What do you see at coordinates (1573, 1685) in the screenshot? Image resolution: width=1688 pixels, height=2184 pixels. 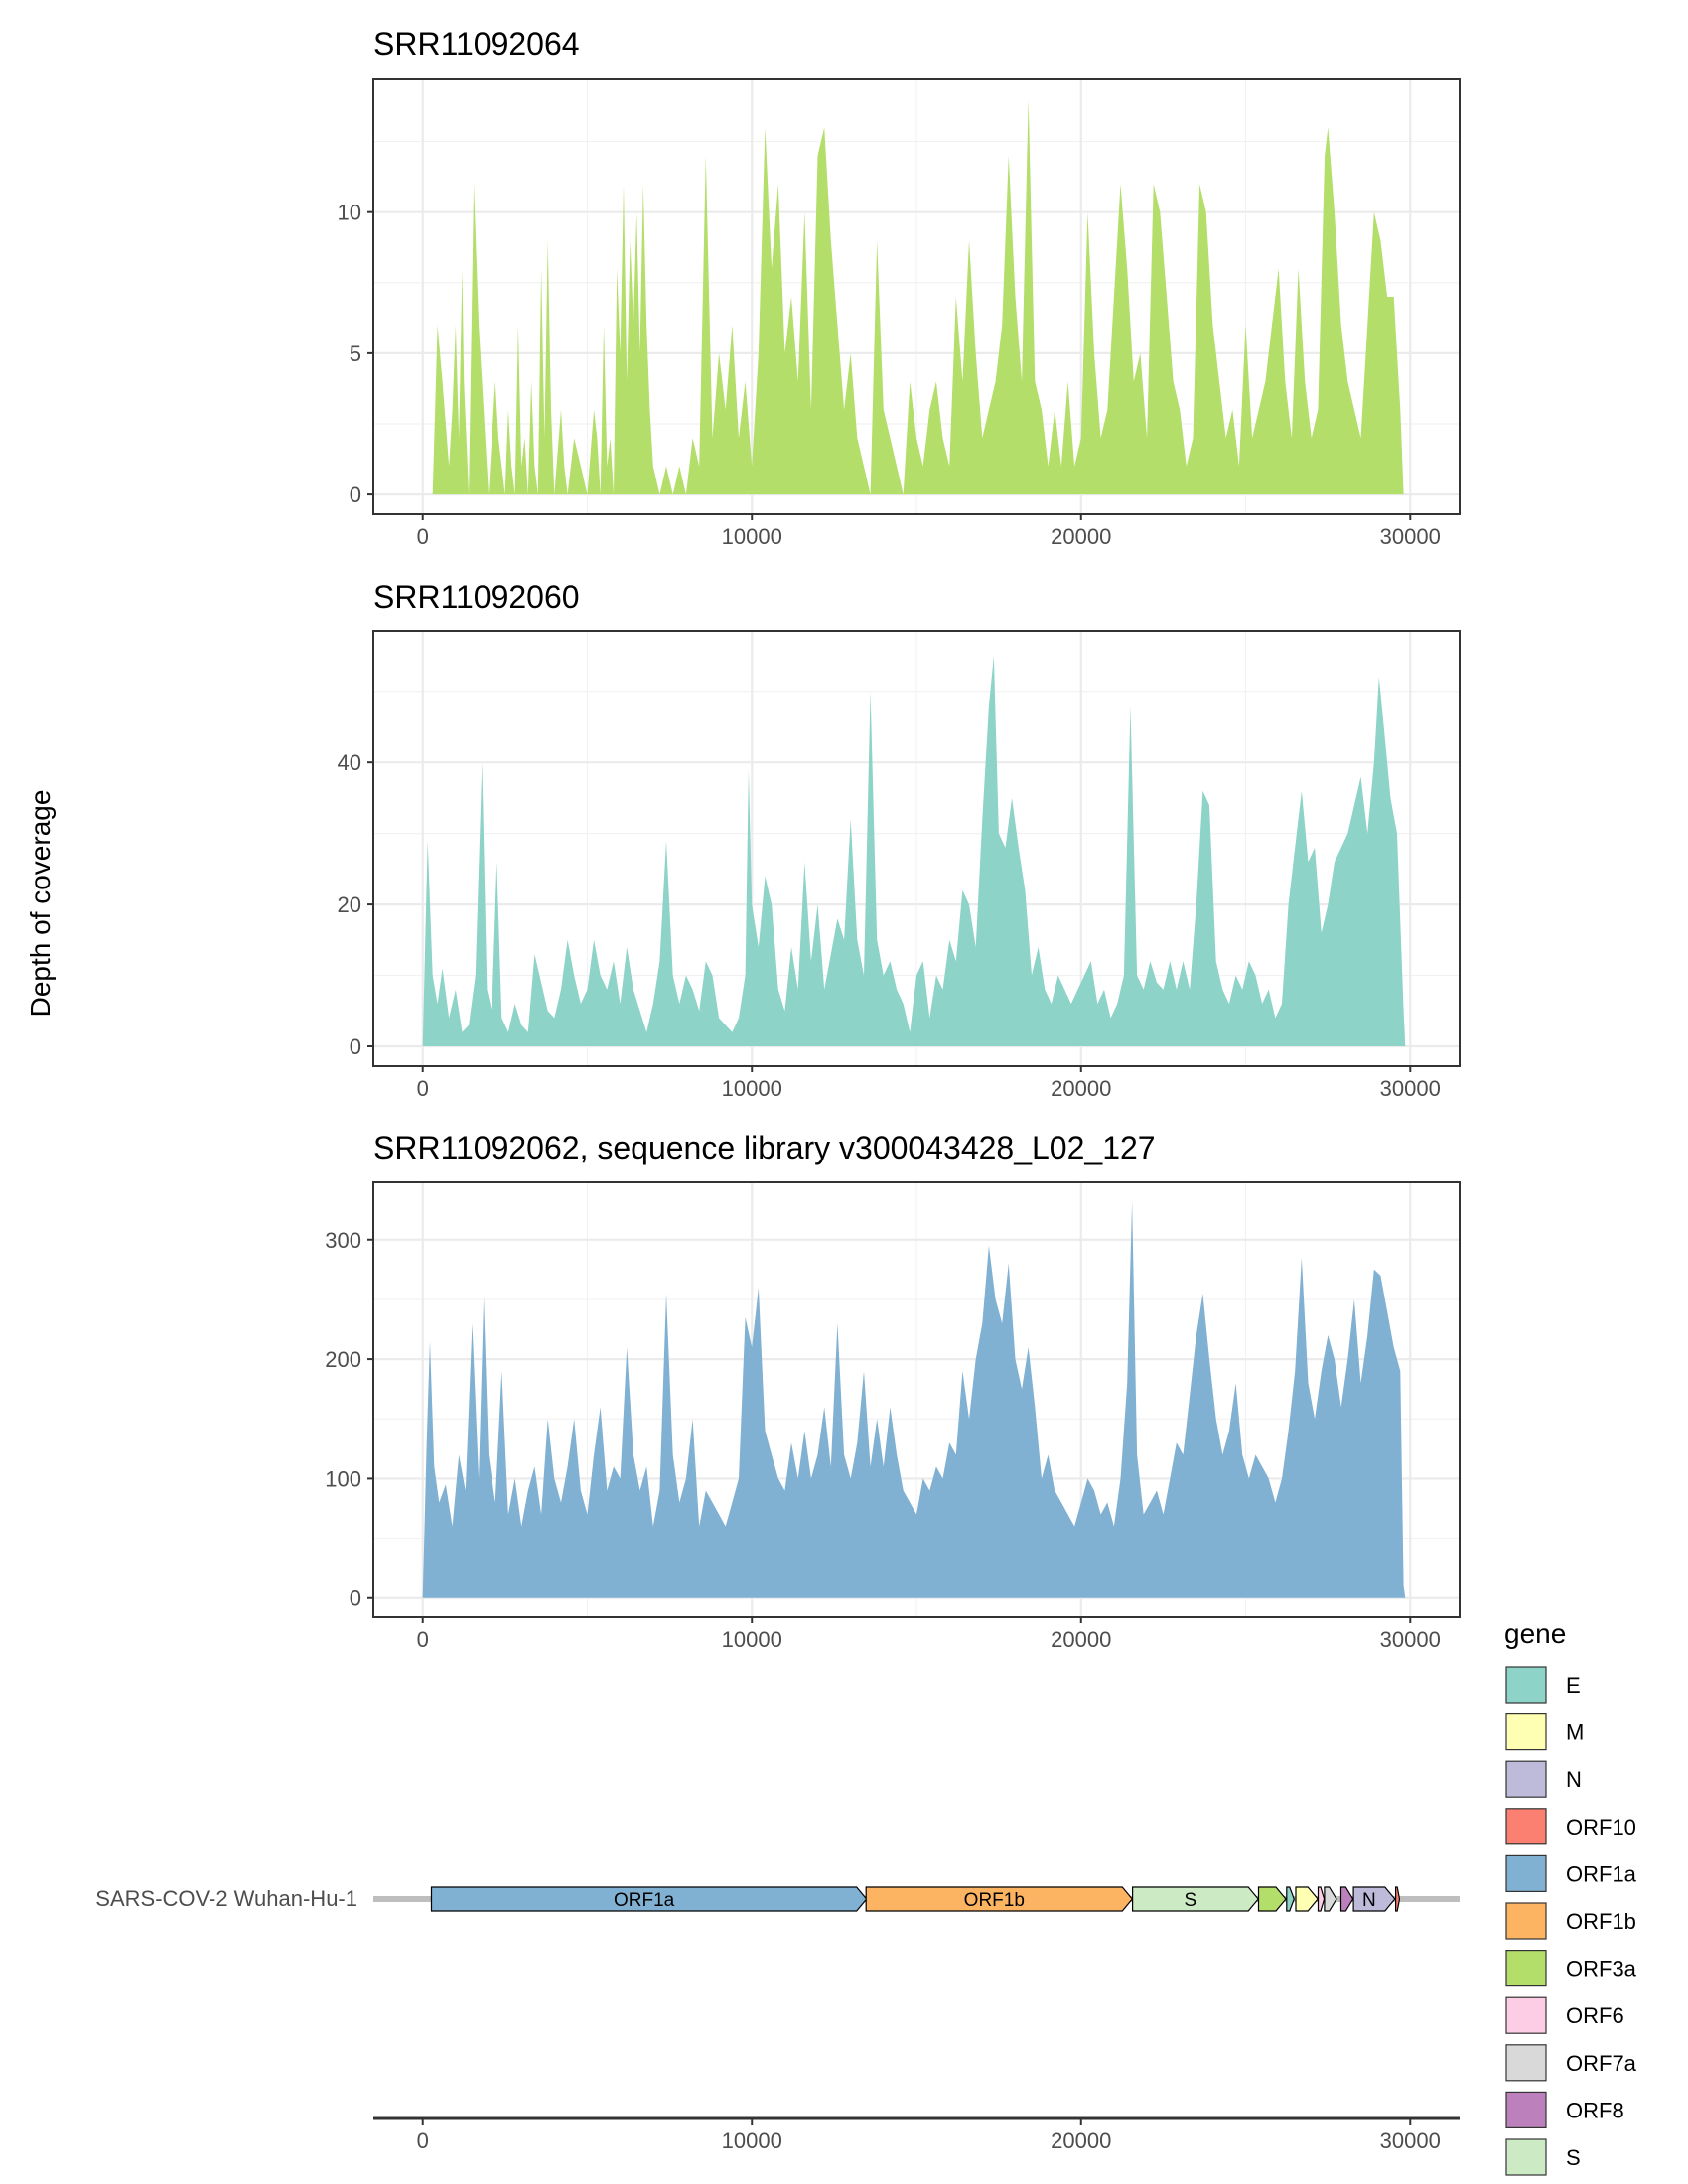 I see `legend-label: E` at bounding box center [1573, 1685].